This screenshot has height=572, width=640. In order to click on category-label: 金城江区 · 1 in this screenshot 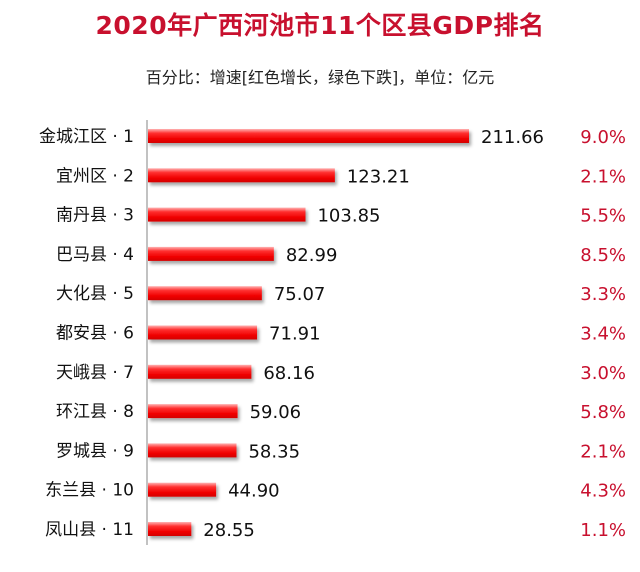, I will do `click(86, 137)`.